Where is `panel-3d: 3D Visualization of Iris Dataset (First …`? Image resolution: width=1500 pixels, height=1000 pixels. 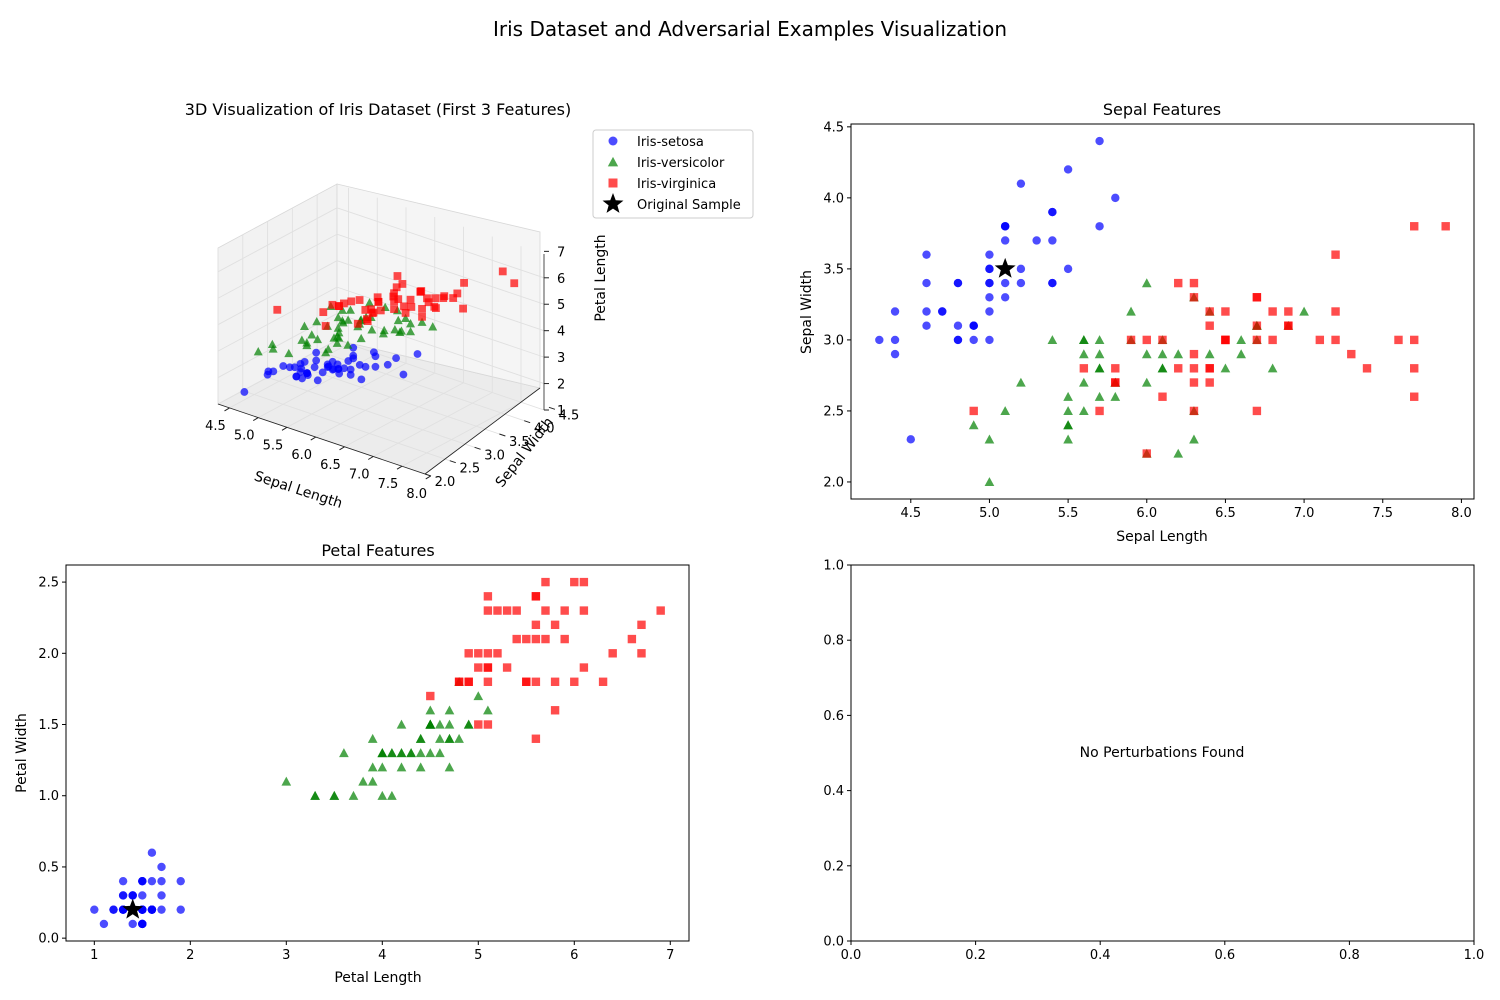
panel-3d: 3D Visualization of Iris Dataset (First … is located at coordinates (397, 306).